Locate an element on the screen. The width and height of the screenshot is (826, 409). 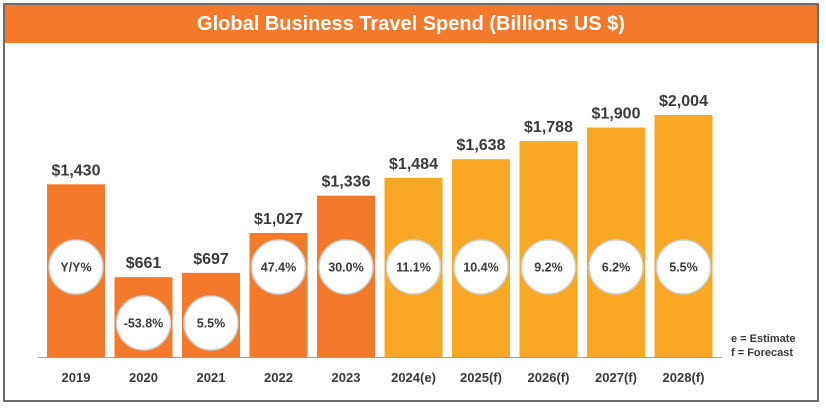
growth-label-2025(f): 10.4% is located at coordinates (480, 268).